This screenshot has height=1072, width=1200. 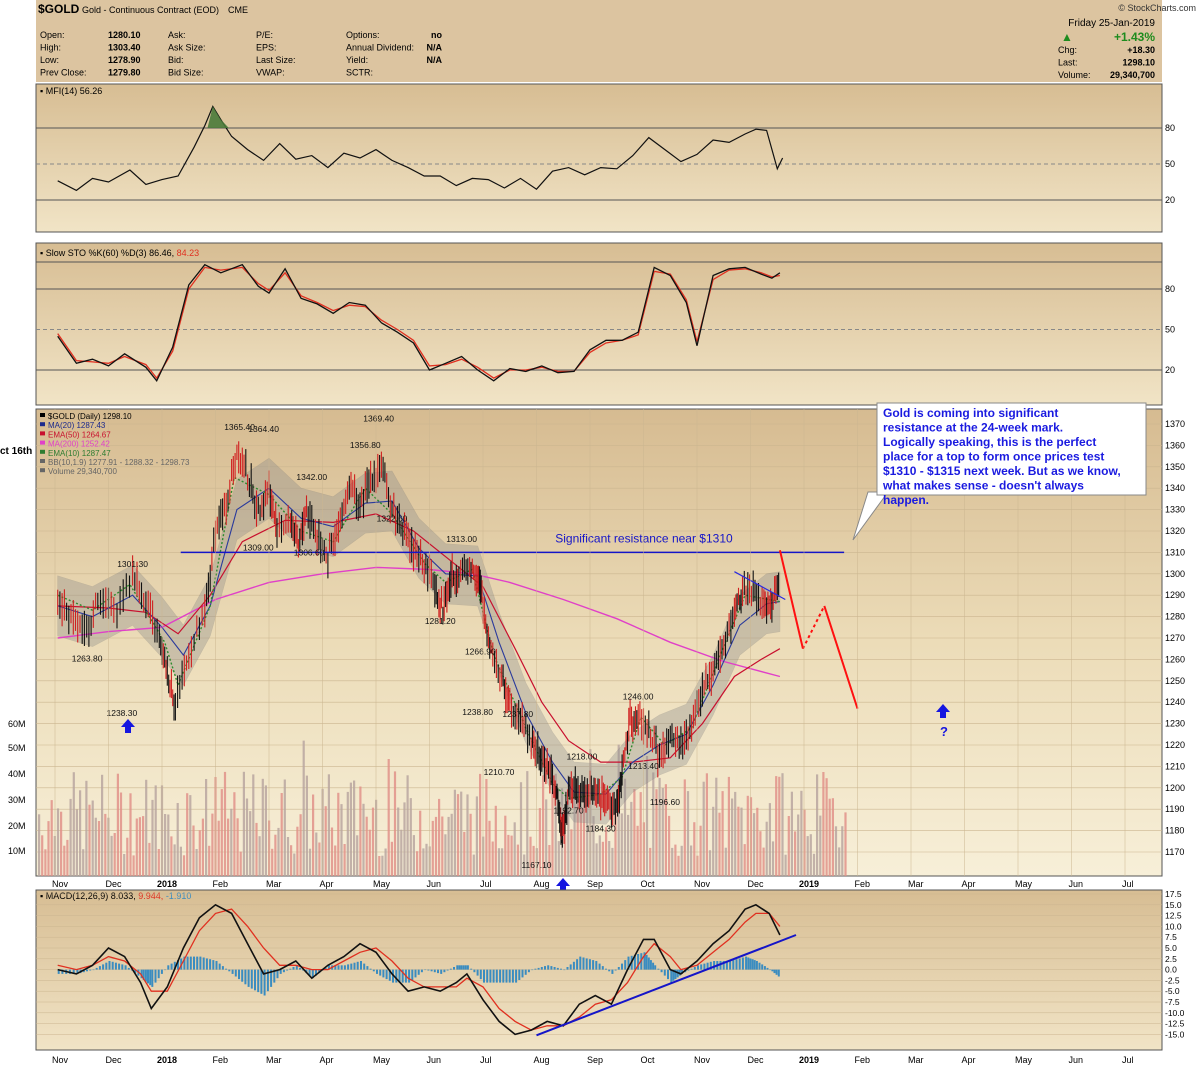 I want to click on price-point-label: 1266.90, so click(x=480, y=652).